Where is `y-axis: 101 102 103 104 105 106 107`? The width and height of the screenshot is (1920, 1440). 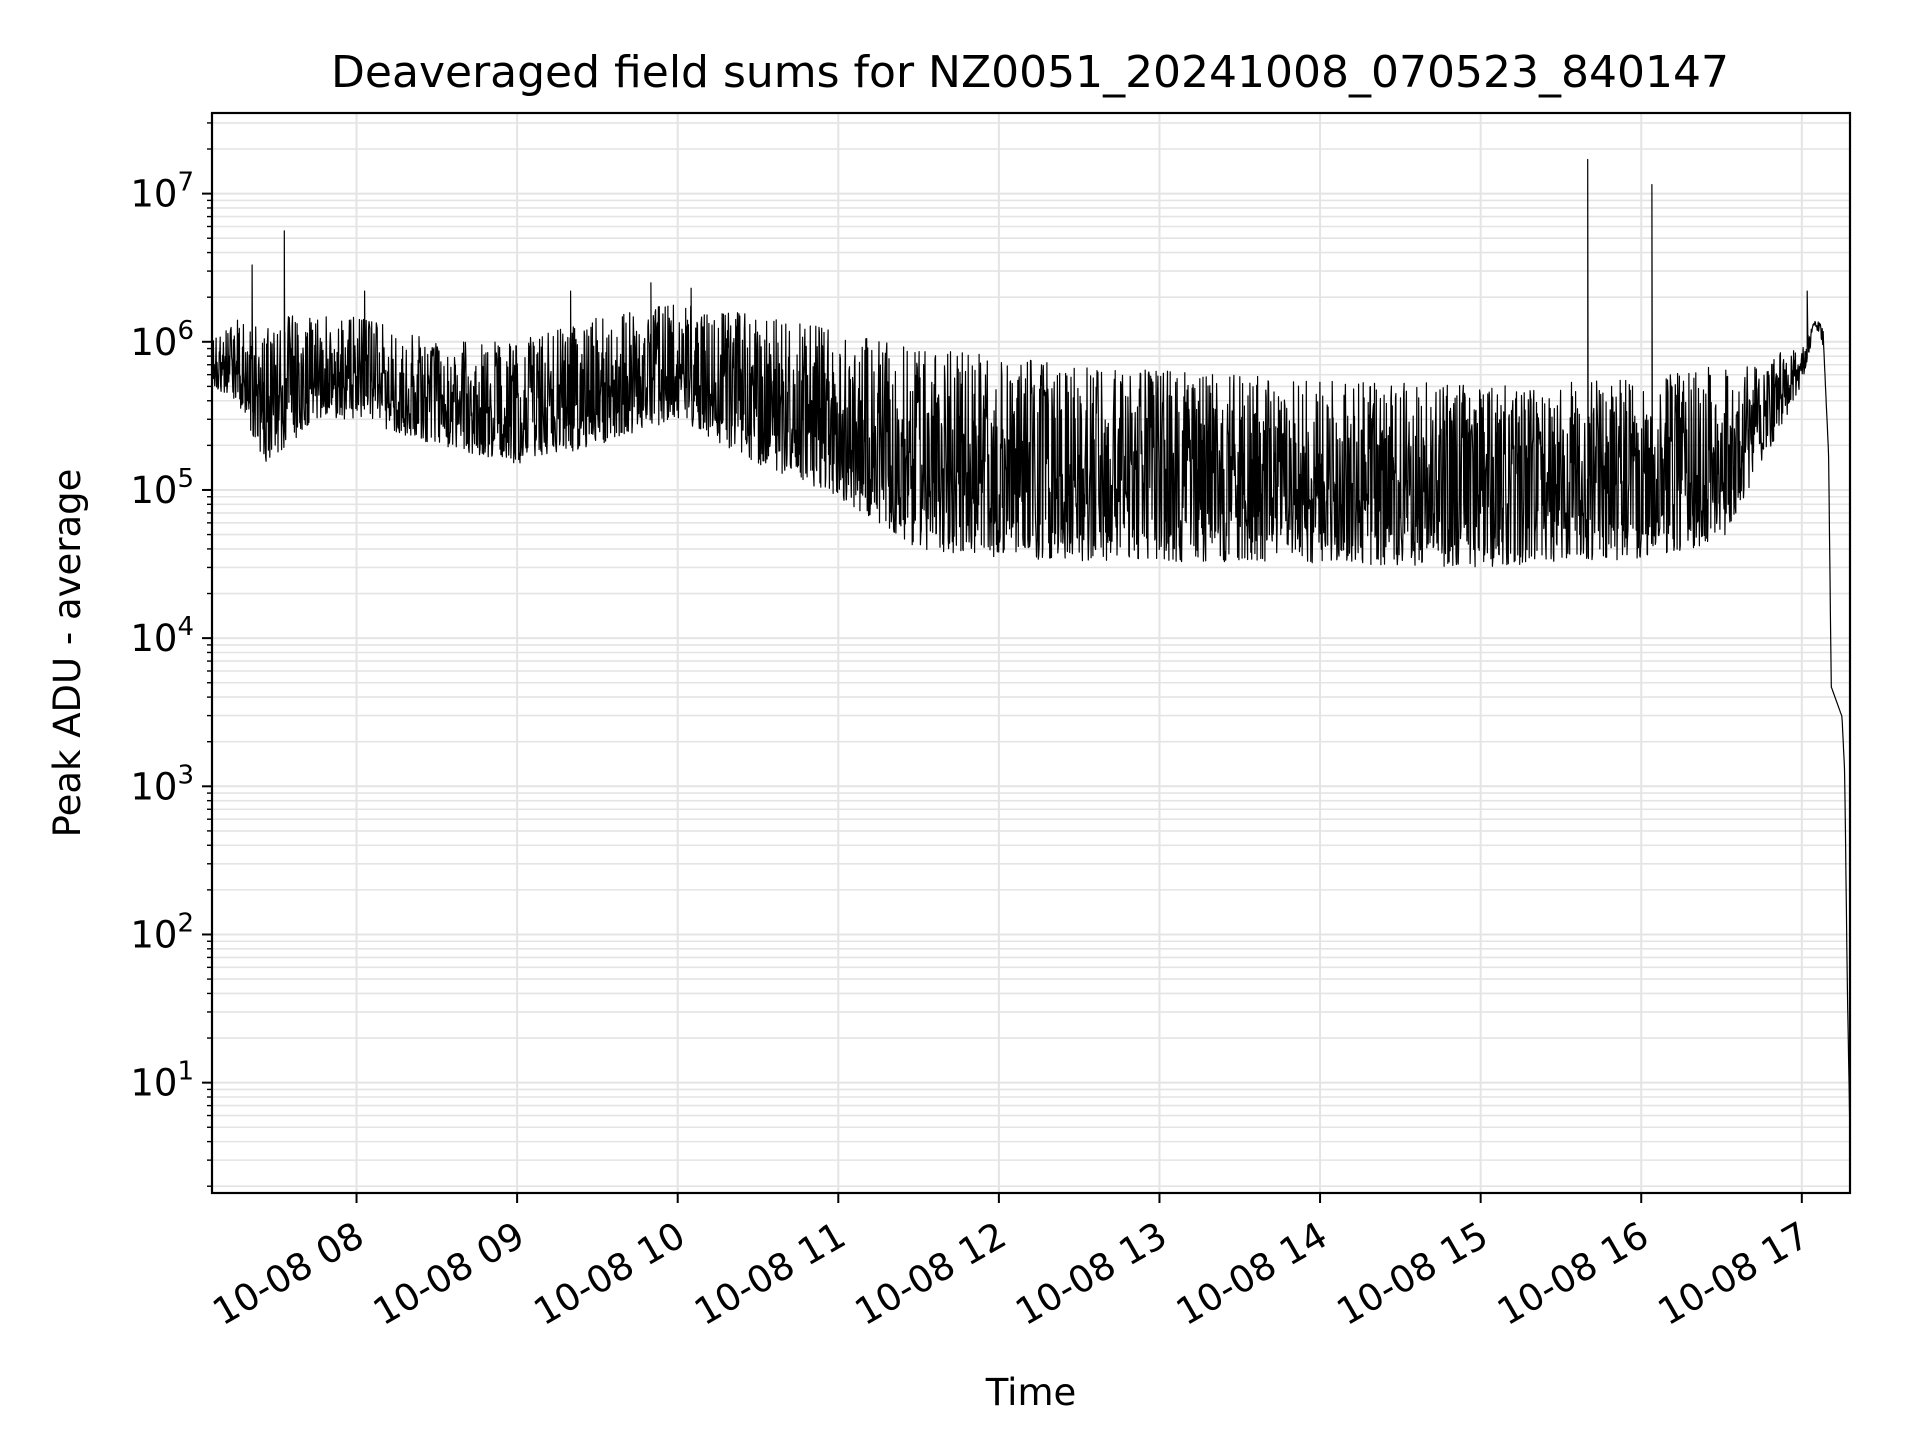 y-axis: 101 102 103 104 105 106 107 is located at coordinates (171, 654).